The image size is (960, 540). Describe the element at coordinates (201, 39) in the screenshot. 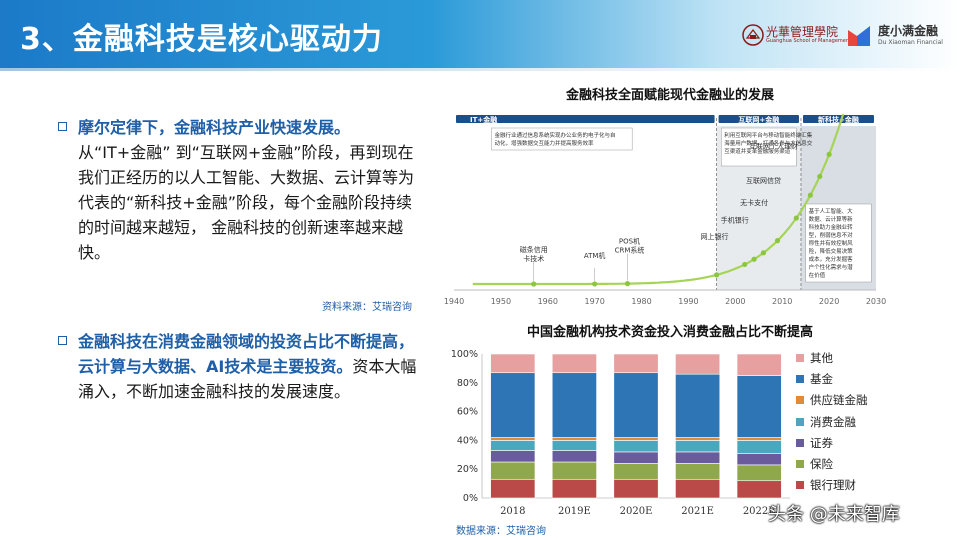

I see `page-title: 3、金融科技是核心驱动力` at that location.